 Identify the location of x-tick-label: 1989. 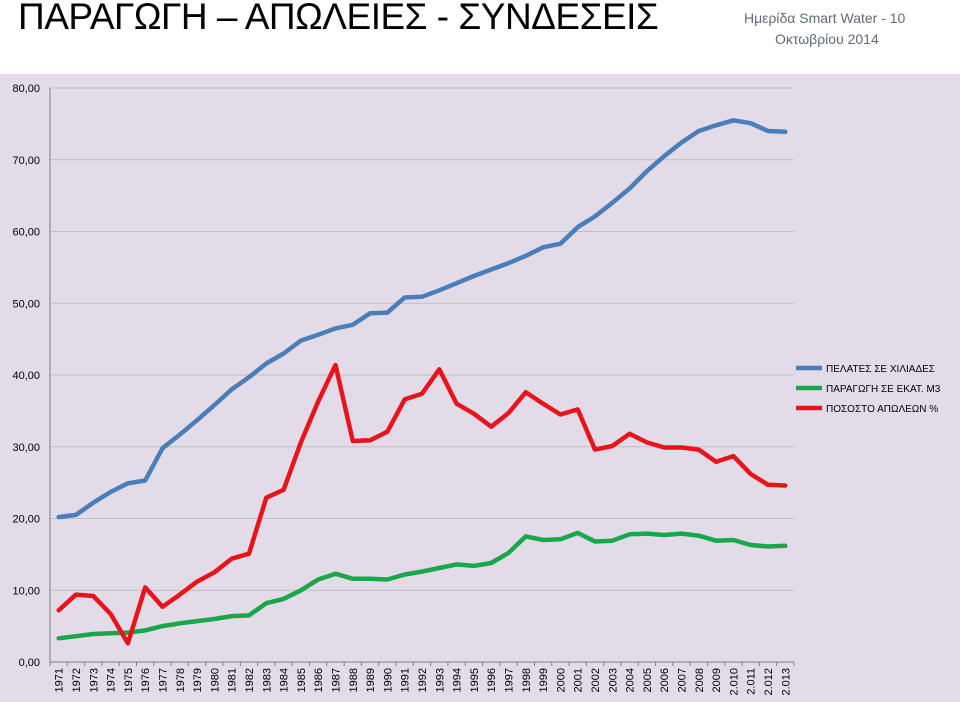
(371, 680).